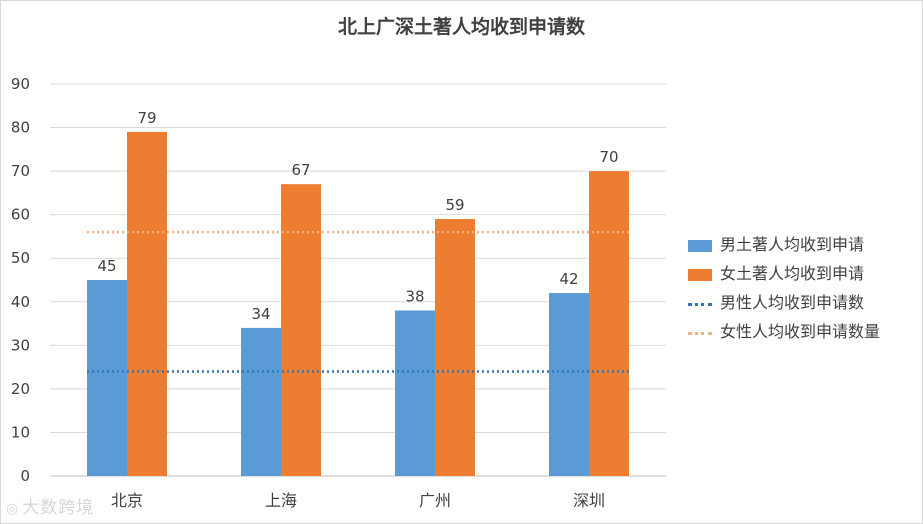  Describe the element at coordinates (106, 266) in the screenshot. I see `data-label: 45` at that location.